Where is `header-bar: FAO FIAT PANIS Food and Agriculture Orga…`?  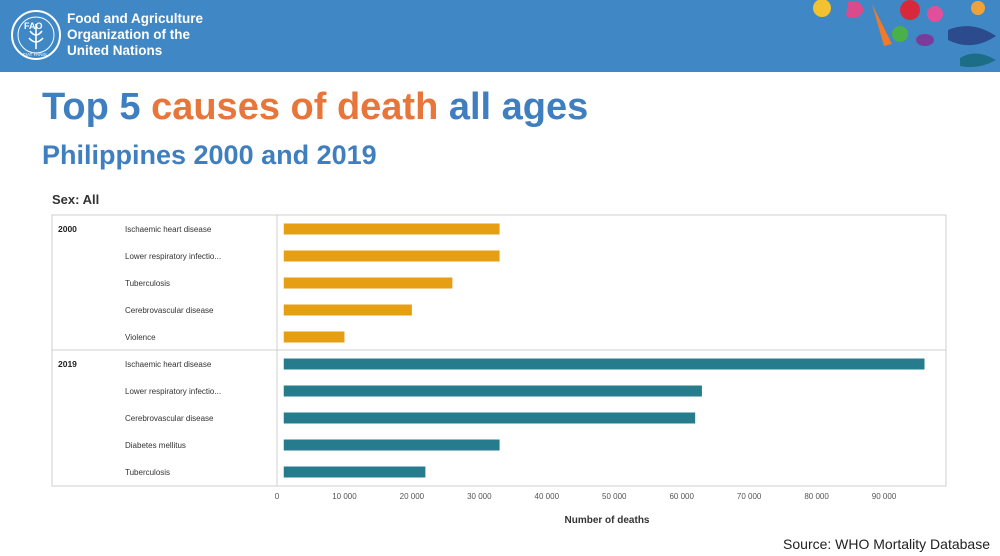
header-bar: FAO FIAT PANIS Food and Agriculture Orga… is located at coordinates (500, 36).